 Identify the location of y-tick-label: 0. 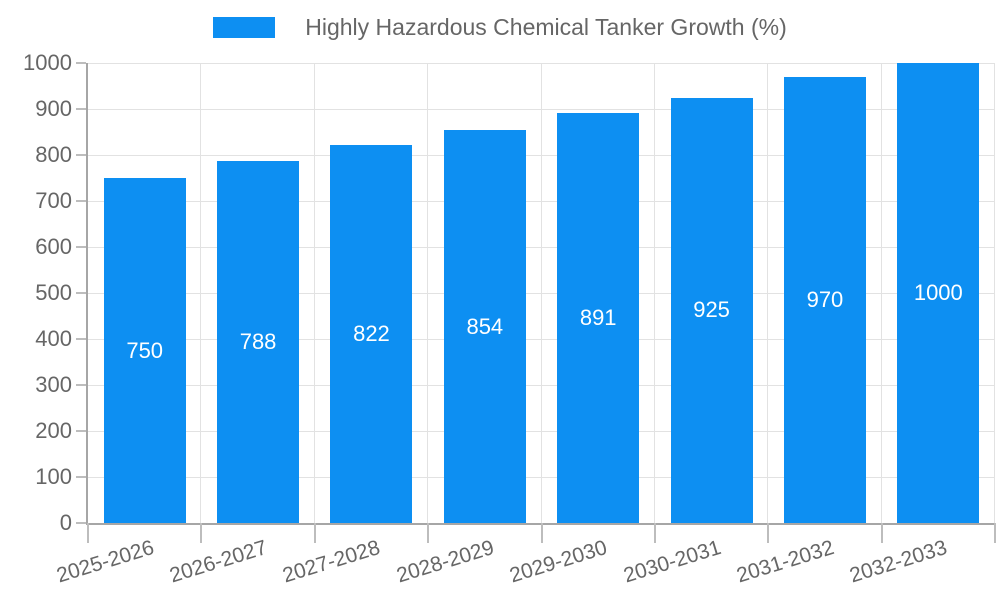
(65, 522).